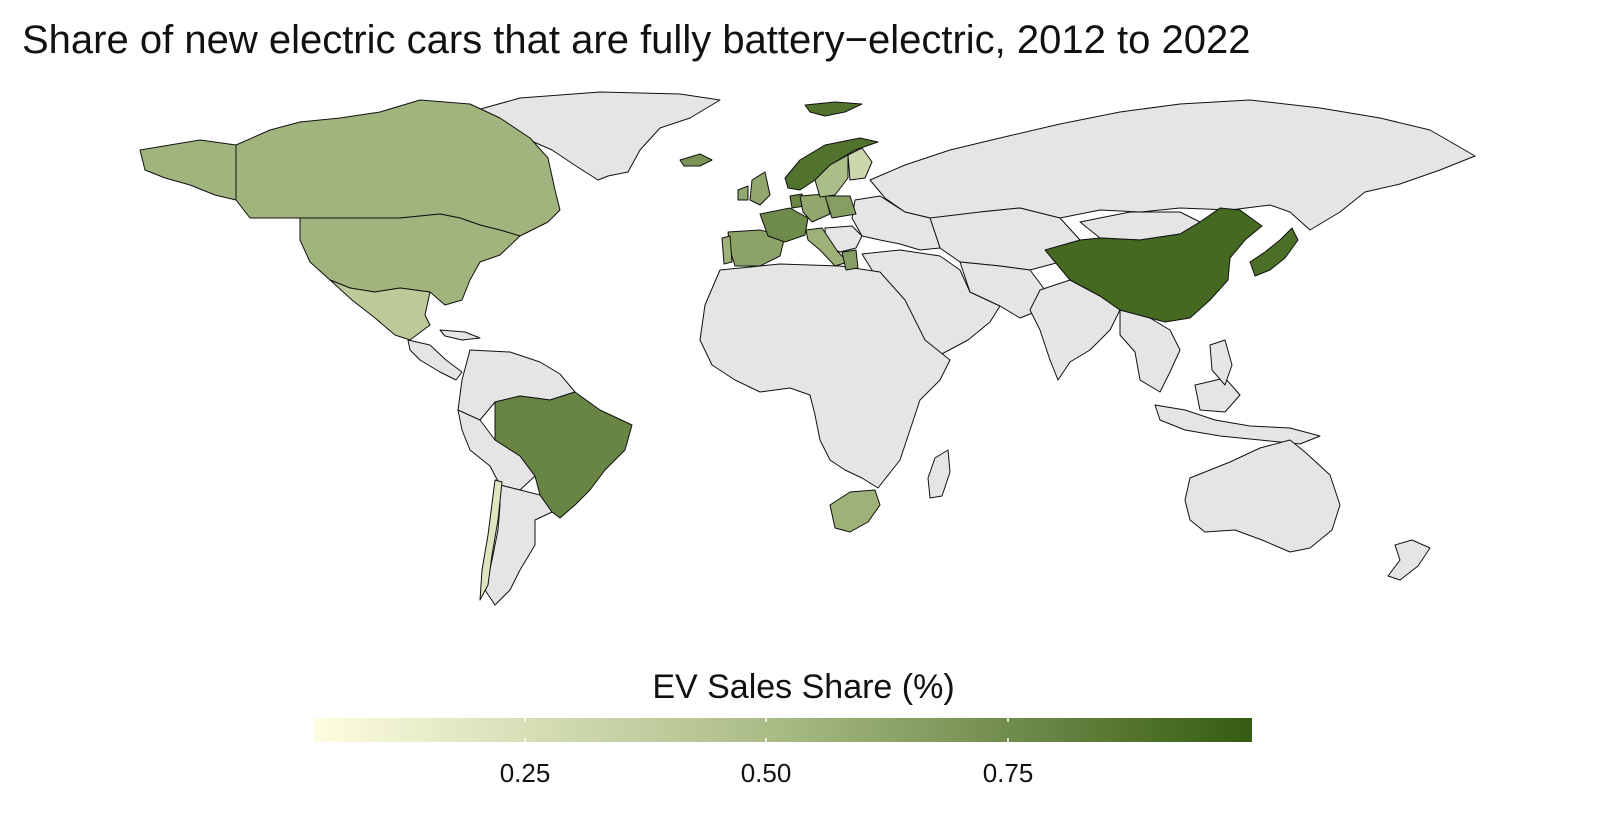 The height and width of the screenshot is (827, 1607). I want to click on region-united-kingdom, so click(760, 188).